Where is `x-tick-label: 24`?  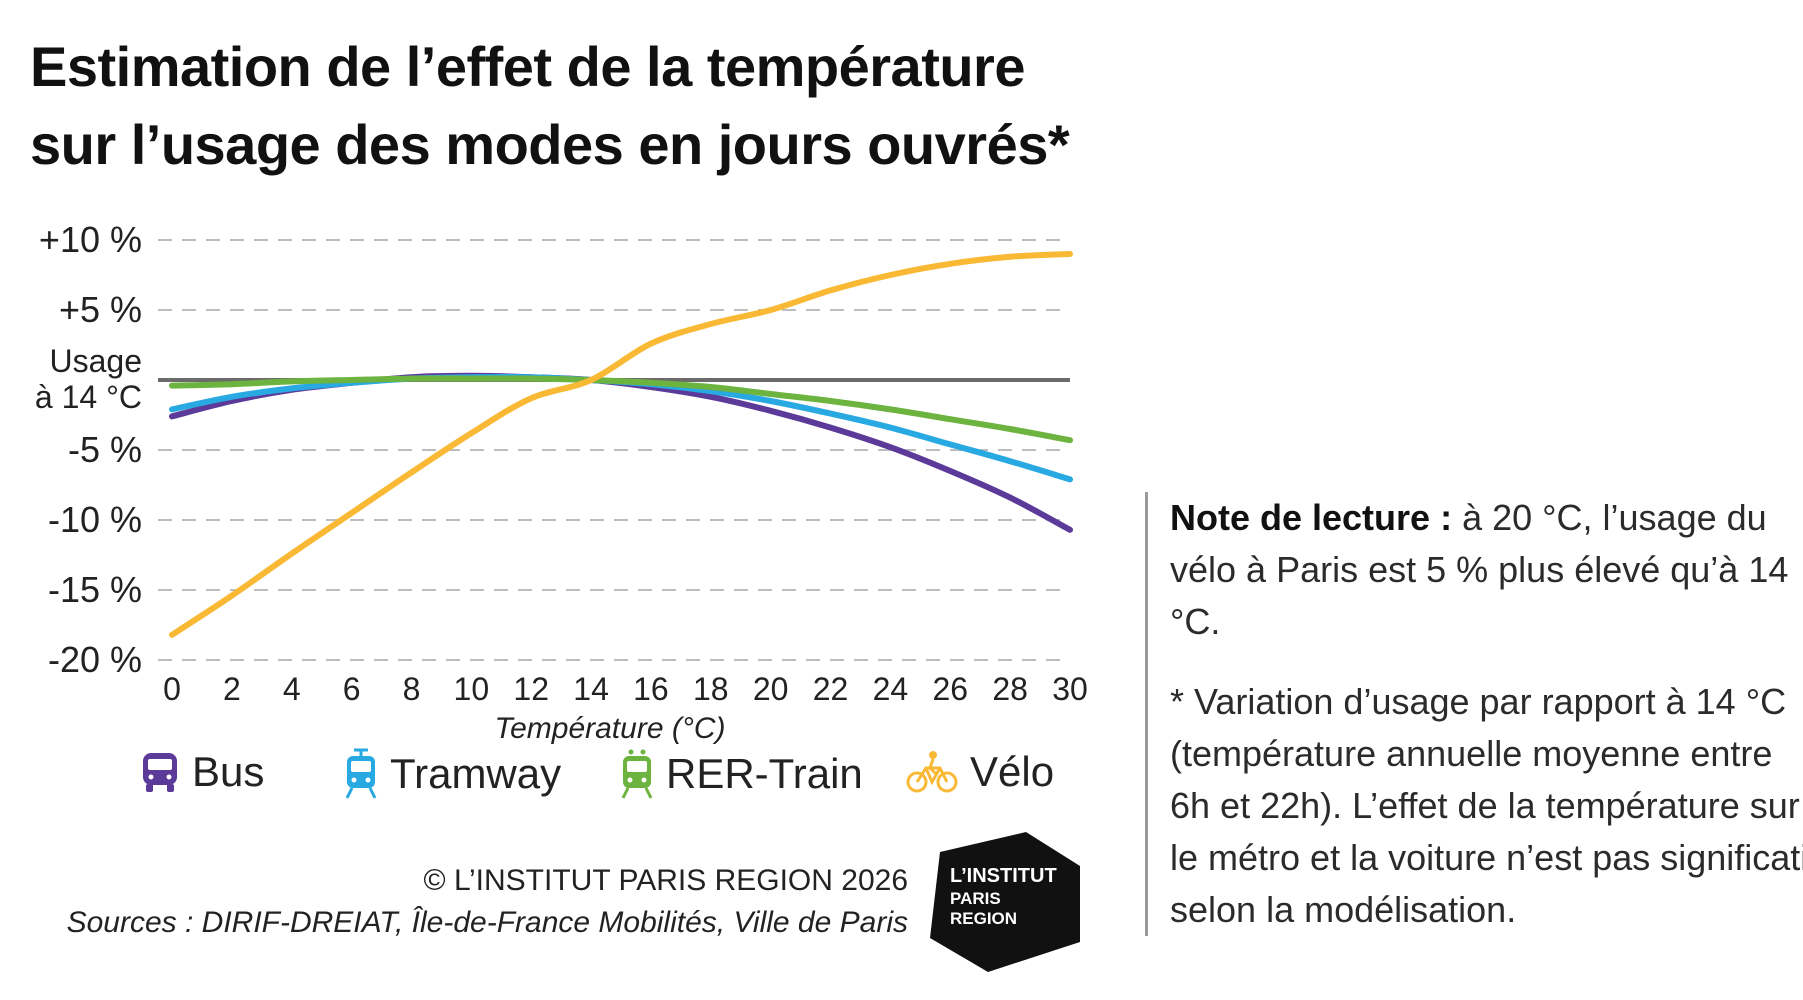 x-tick-label: 24 is located at coordinates (891, 689).